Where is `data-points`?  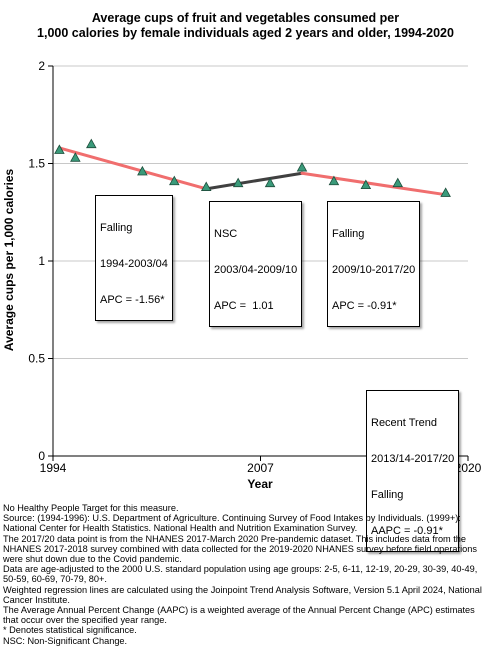
data-points is located at coordinates (252, 167).